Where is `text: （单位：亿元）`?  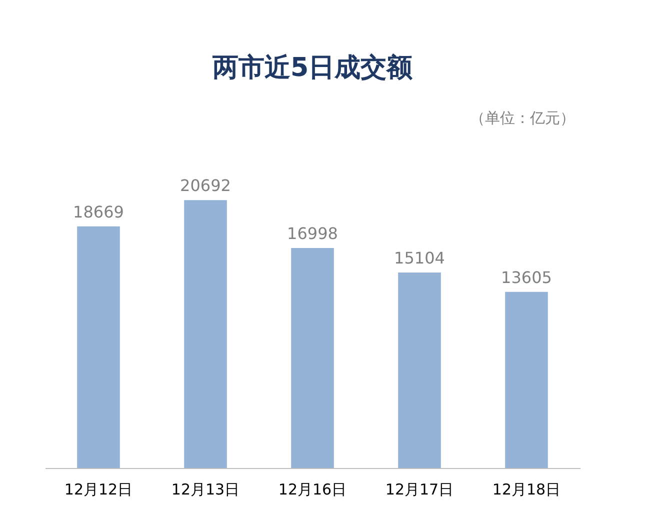
text: （单位：亿元） is located at coordinates (522, 118).